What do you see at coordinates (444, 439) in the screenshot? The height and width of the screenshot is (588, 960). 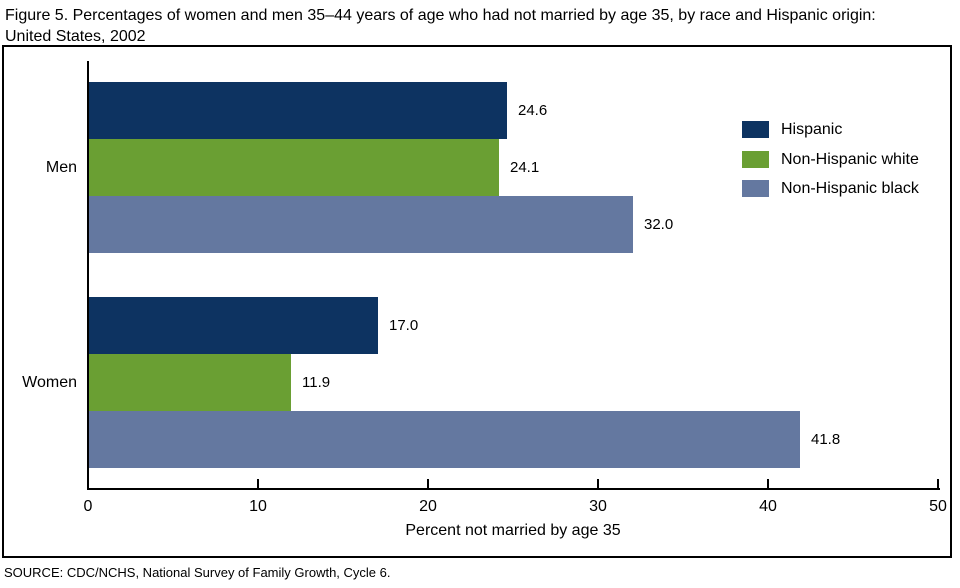 I see `bar-women-non-hispanic-black` at bounding box center [444, 439].